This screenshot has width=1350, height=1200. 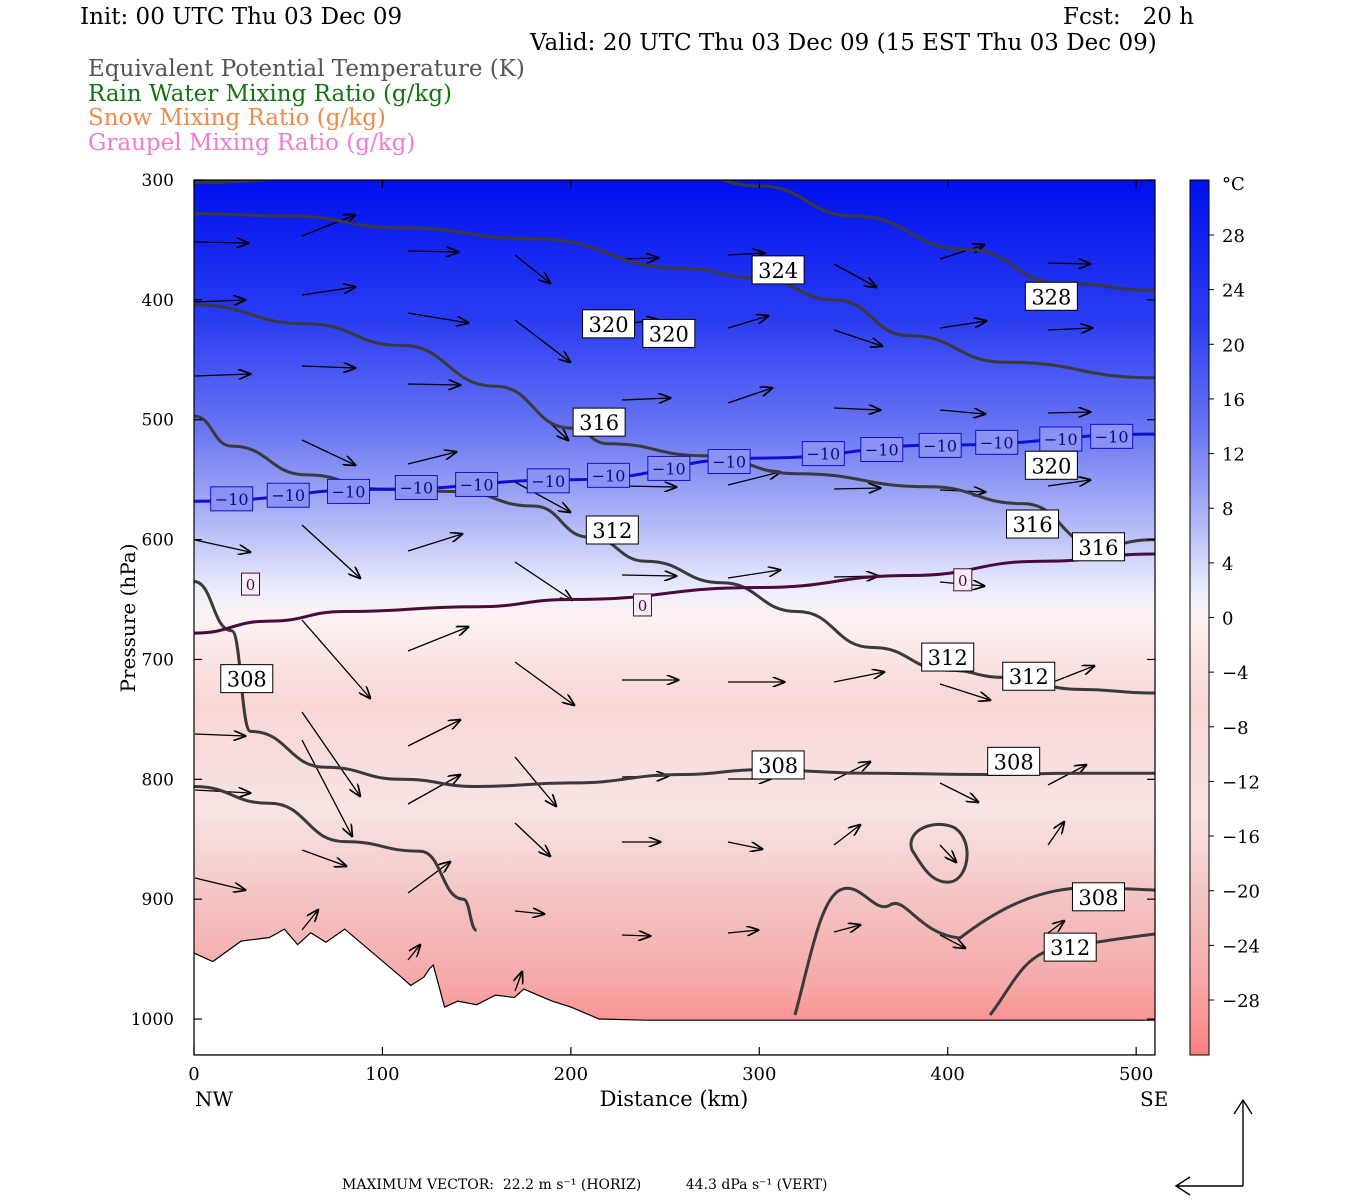 What do you see at coordinates (1241, 892) in the screenshot?
I see `colorbar-tick-label: −20` at bounding box center [1241, 892].